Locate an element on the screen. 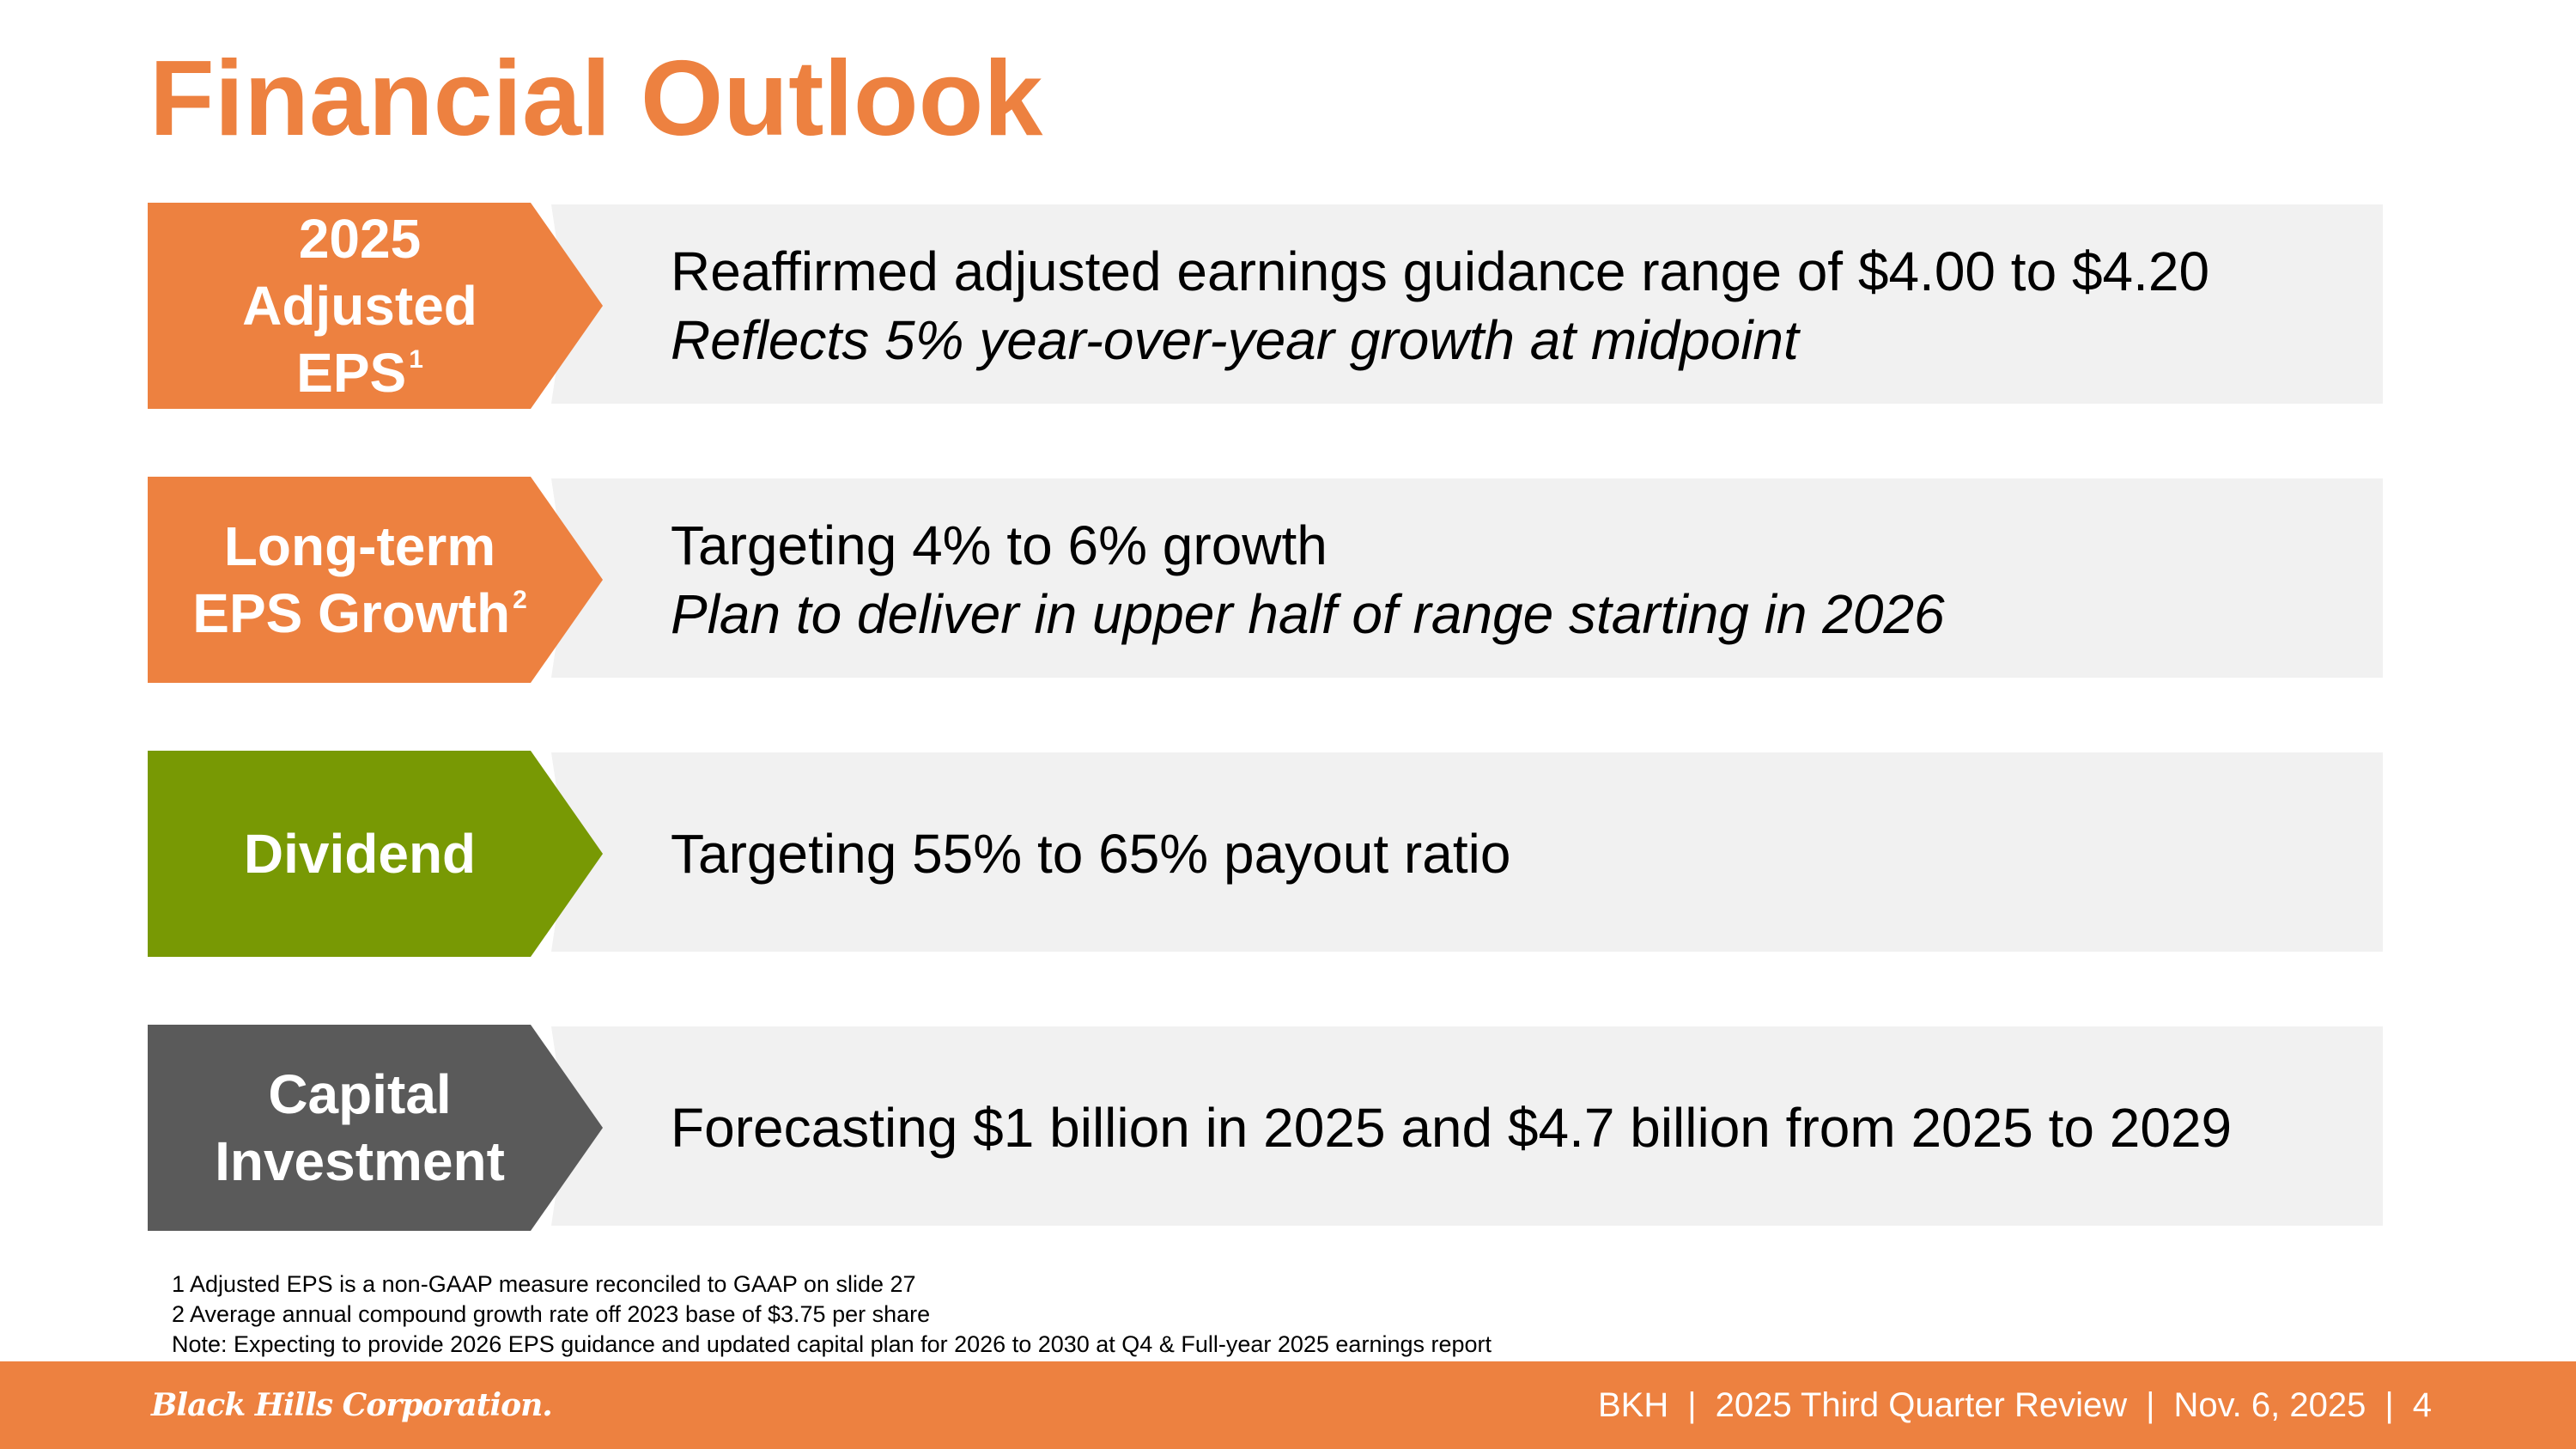 Image resolution: width=2576 pixels, height=1449 pixels. row-label: 2025 Adjusted EPS 1 is located at coordinates (360, 306).